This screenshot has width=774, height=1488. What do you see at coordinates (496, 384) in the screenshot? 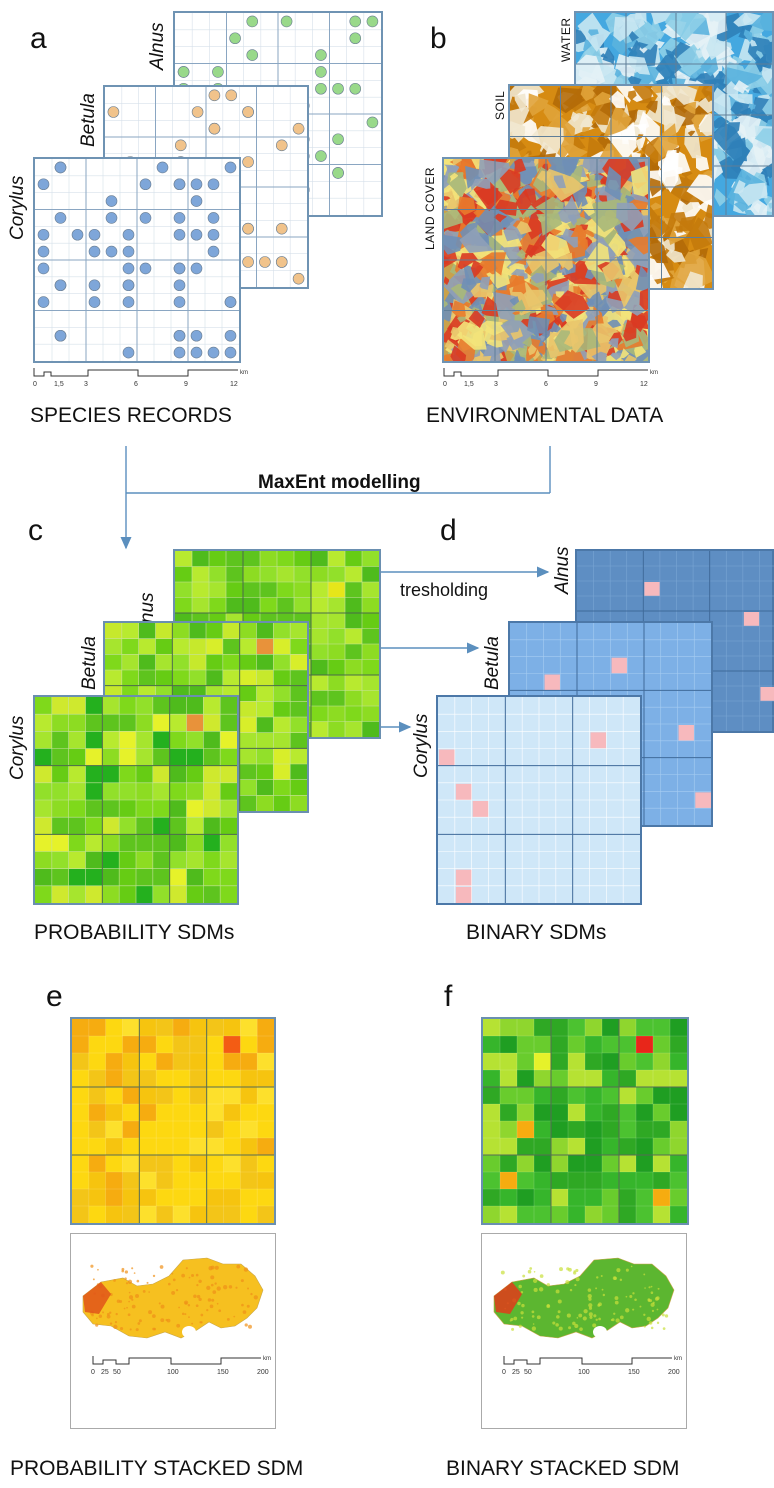
I see `scale-tick: 3` at bounding box center [496, 384].